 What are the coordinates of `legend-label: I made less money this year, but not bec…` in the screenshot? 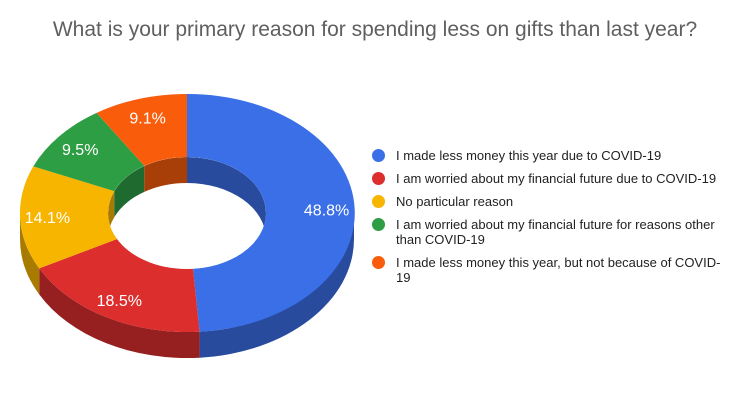 It's located at (558, 270).